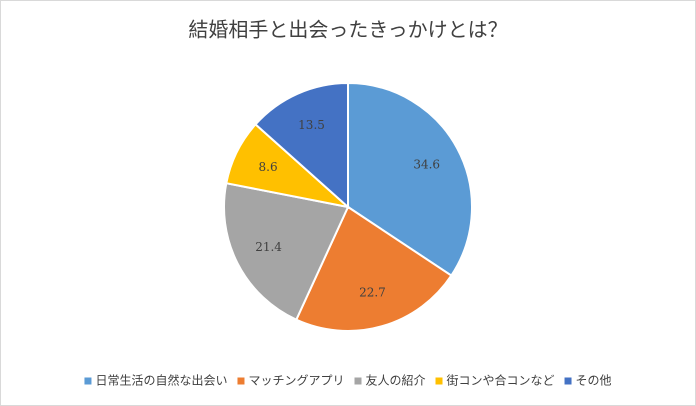 The image size is (696, 406). I want to click on legend-label: 街コンや合コンなど, so click(501, 380).